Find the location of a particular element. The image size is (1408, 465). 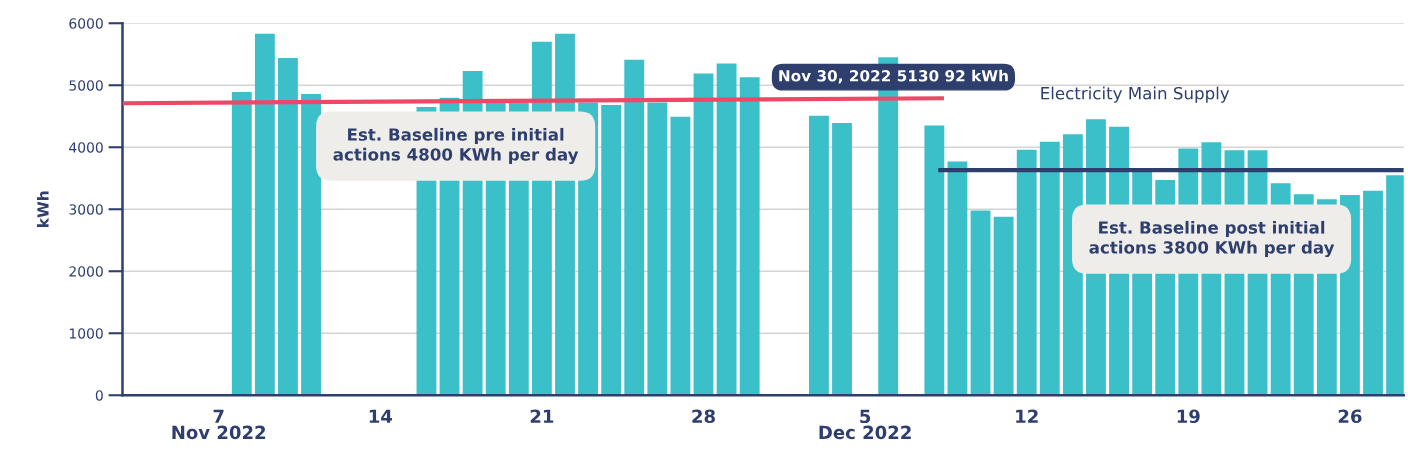

annotation: Est. Baseline post initial actions 3800 KWh per day is located at coordinates (1212, 239).